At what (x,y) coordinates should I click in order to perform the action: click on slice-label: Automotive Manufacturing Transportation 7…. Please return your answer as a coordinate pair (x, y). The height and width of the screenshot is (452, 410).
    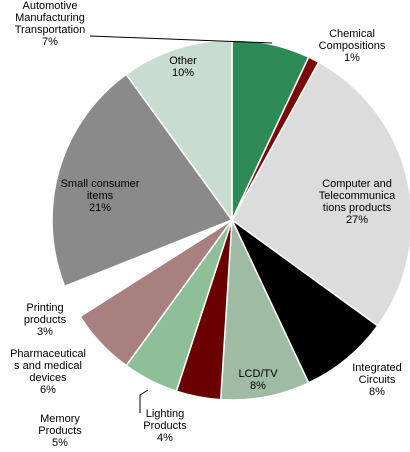
    Looking at the image, I should click on (50, 24).